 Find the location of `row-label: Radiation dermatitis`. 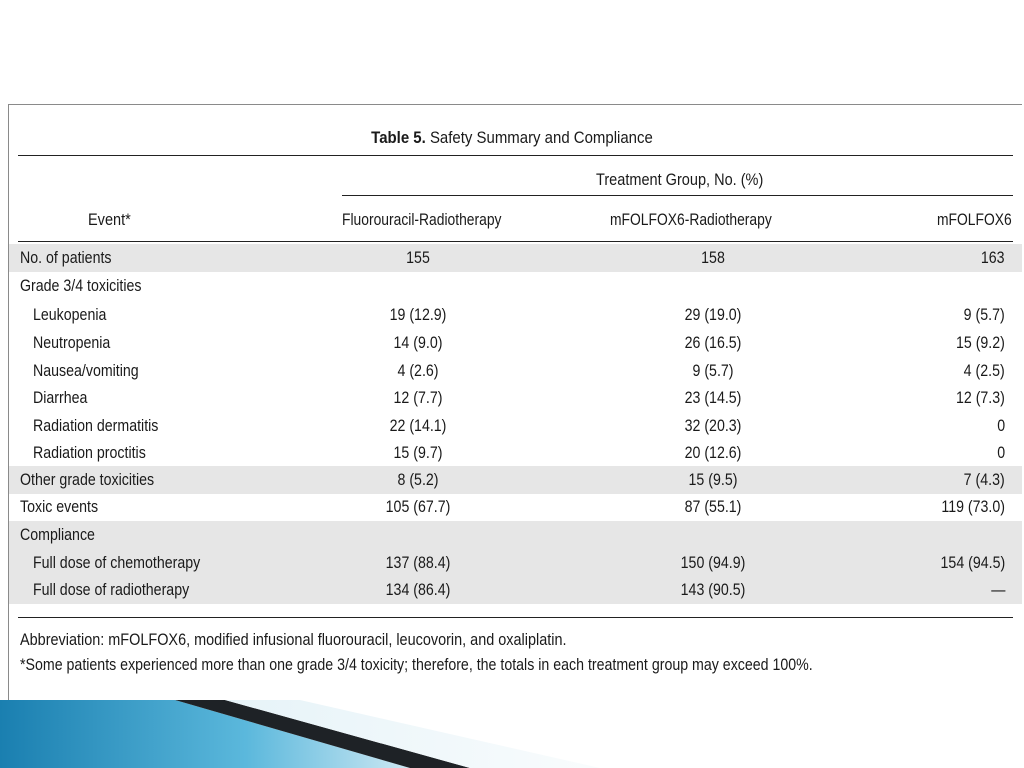

row-label: Radiation dermatitis is located at coordinates (96, 426).